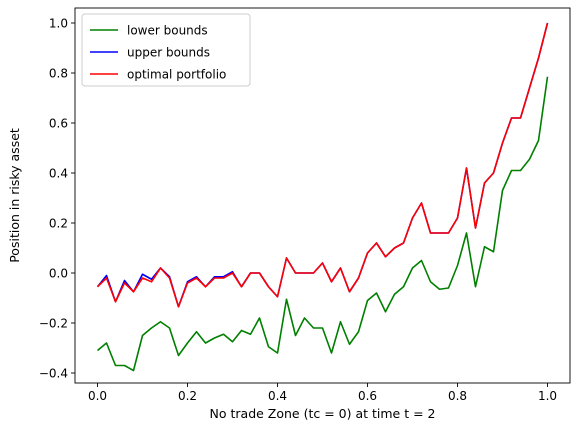  Describe the element at coordinates (58, 173) in the screenshot. I see `y-tick-label: 0.4` at that location.